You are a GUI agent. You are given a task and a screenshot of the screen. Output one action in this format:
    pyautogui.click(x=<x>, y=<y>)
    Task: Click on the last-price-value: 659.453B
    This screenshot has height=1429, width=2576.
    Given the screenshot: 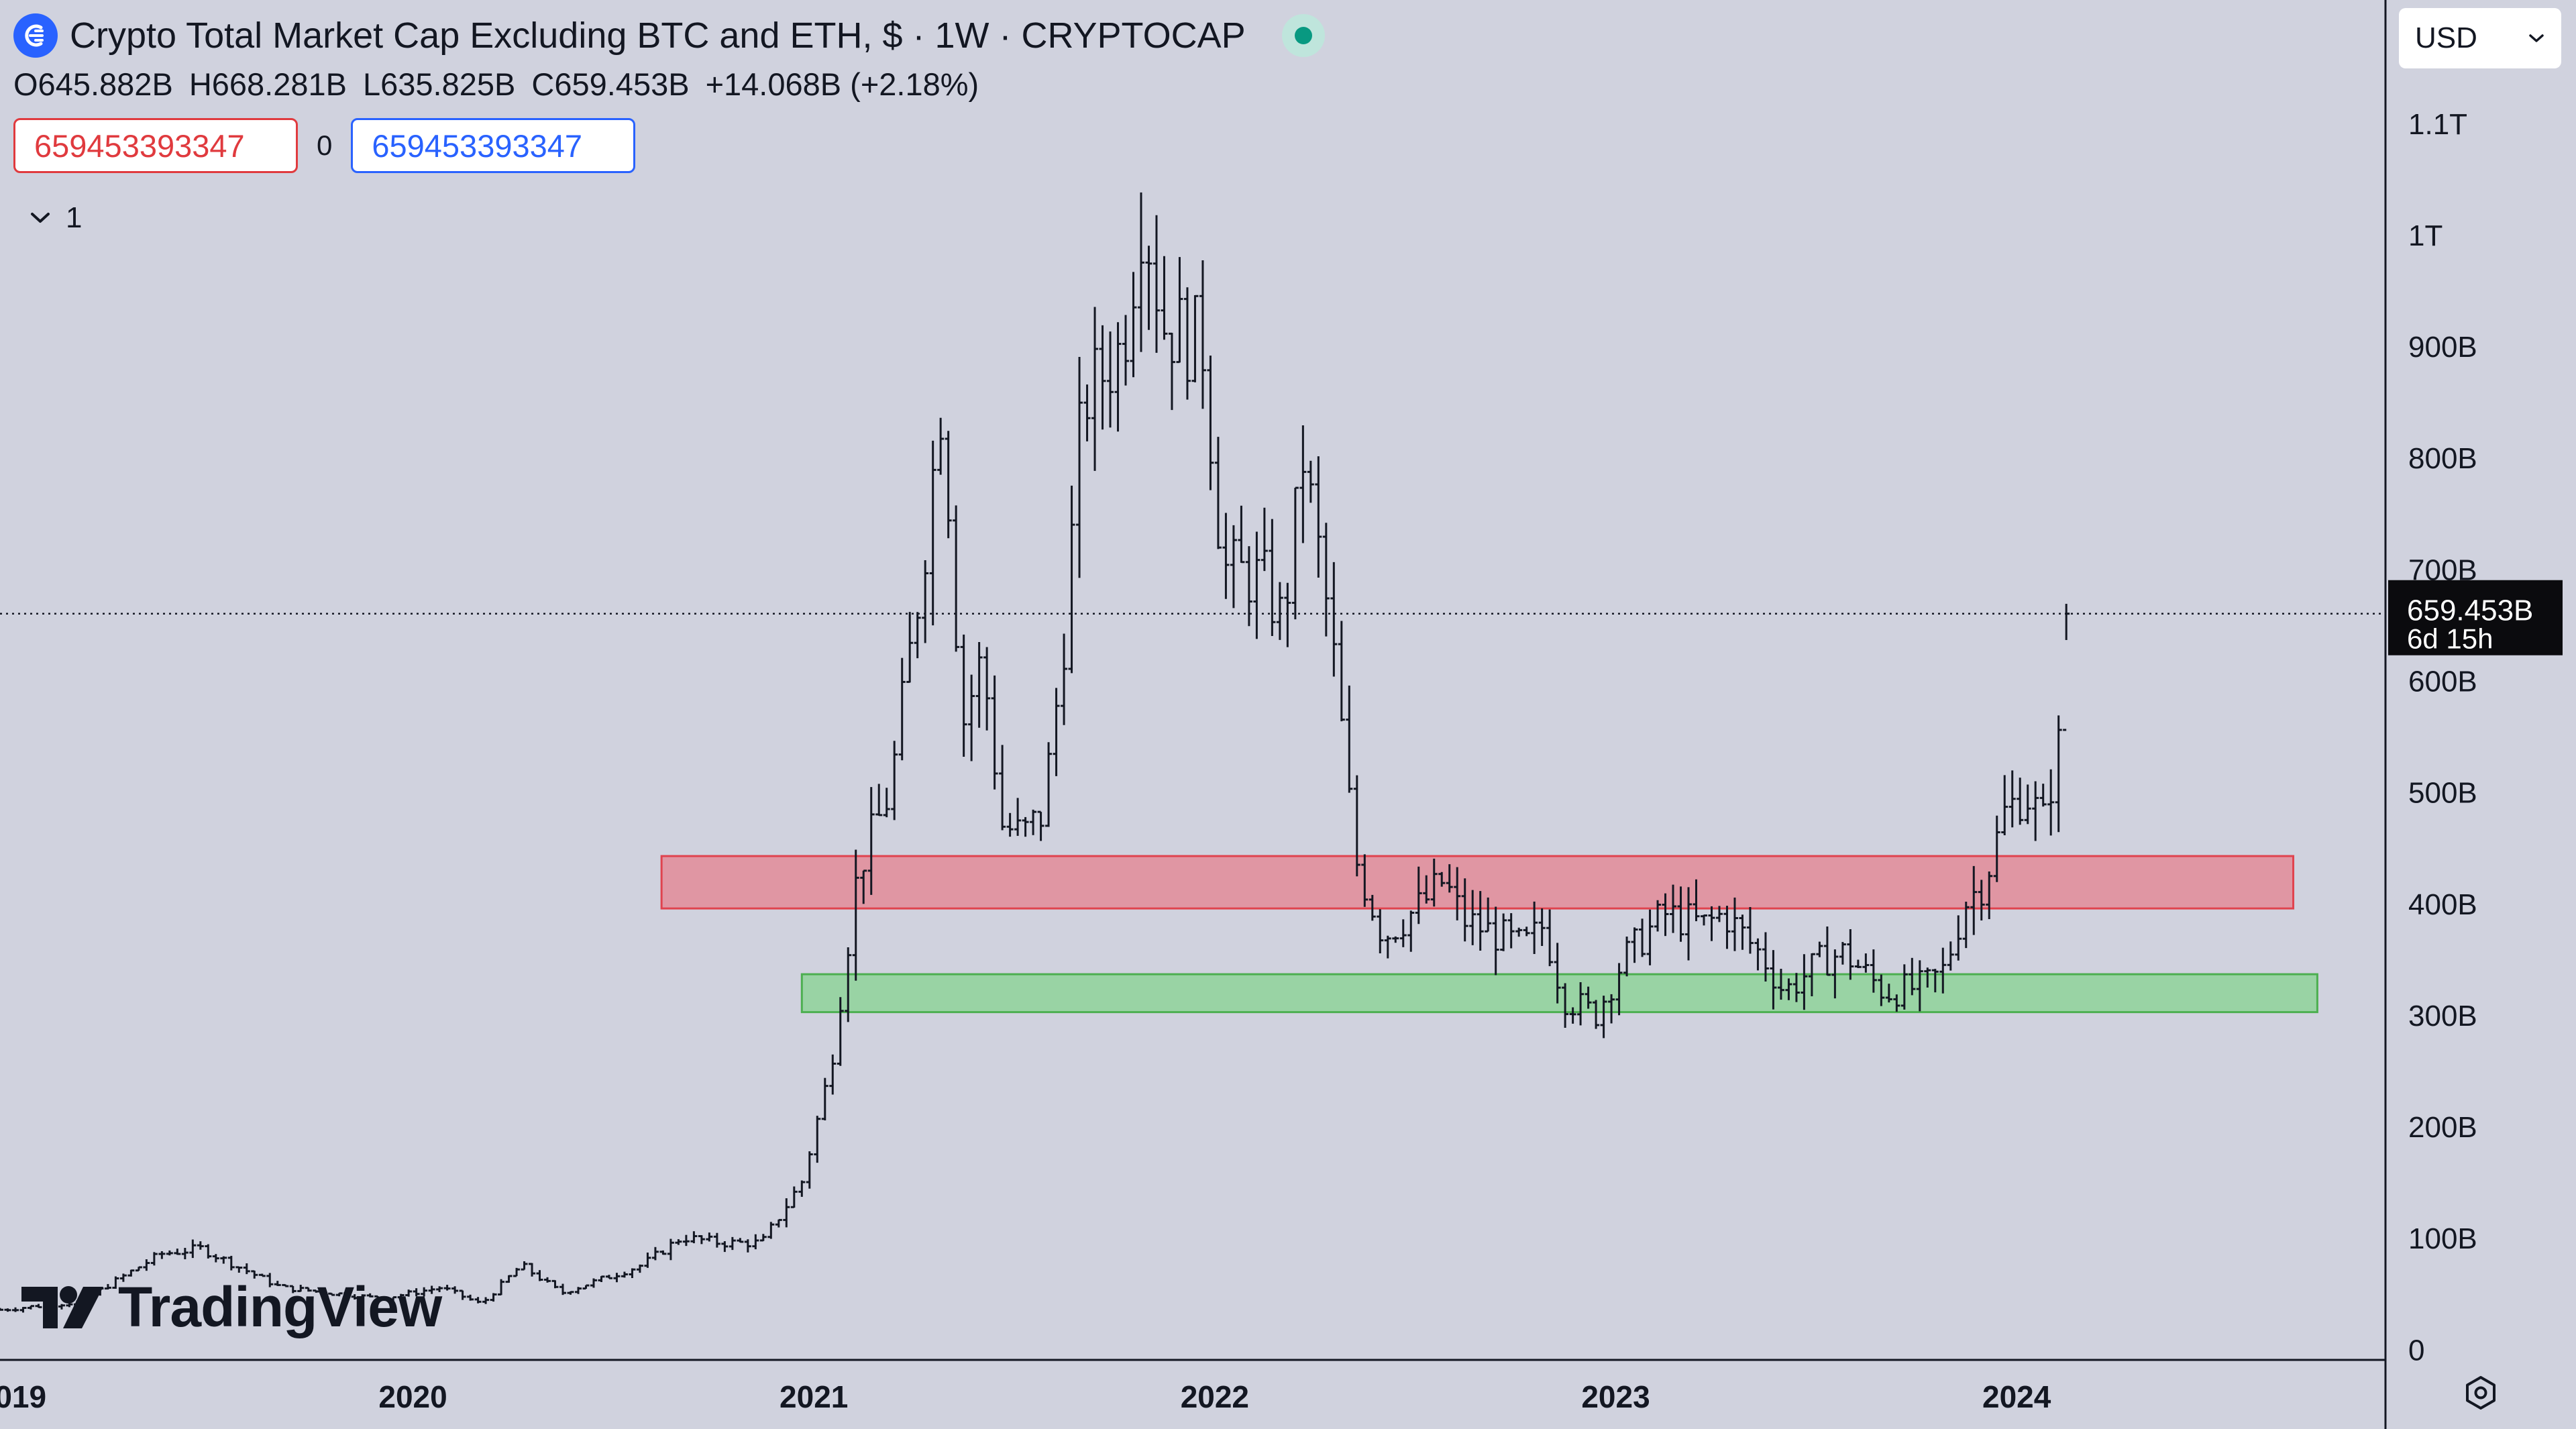 What is the action you would take?
    pyautogui.click(x=2470, y=610)
    